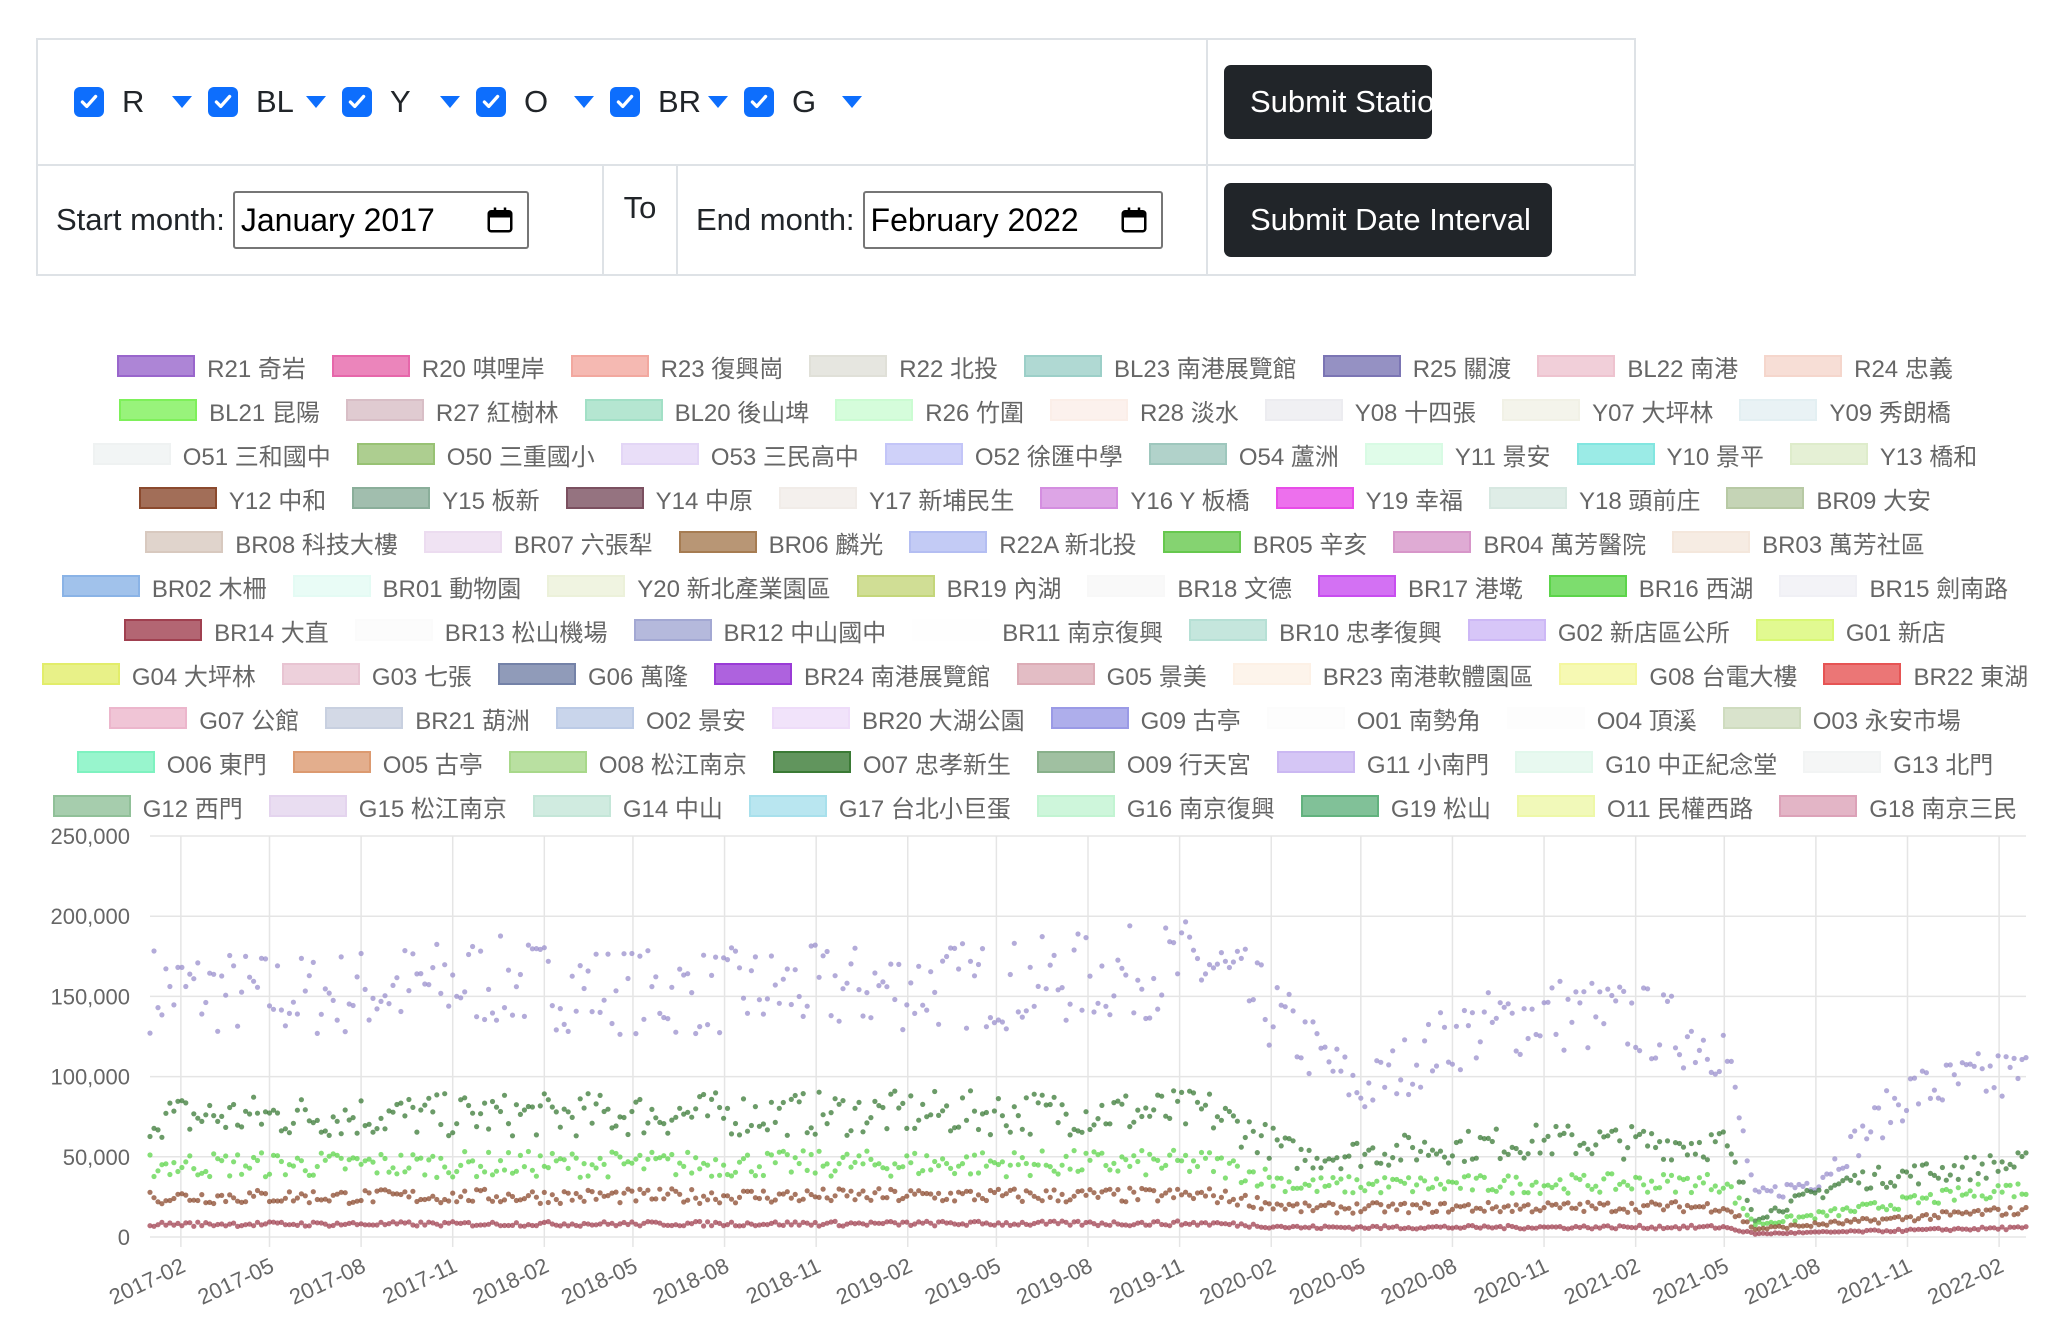 Image resolution: width=2054 pixels, height=1334 pixels. I want to click on legend-item: O05 古亭, so click(387, 762).